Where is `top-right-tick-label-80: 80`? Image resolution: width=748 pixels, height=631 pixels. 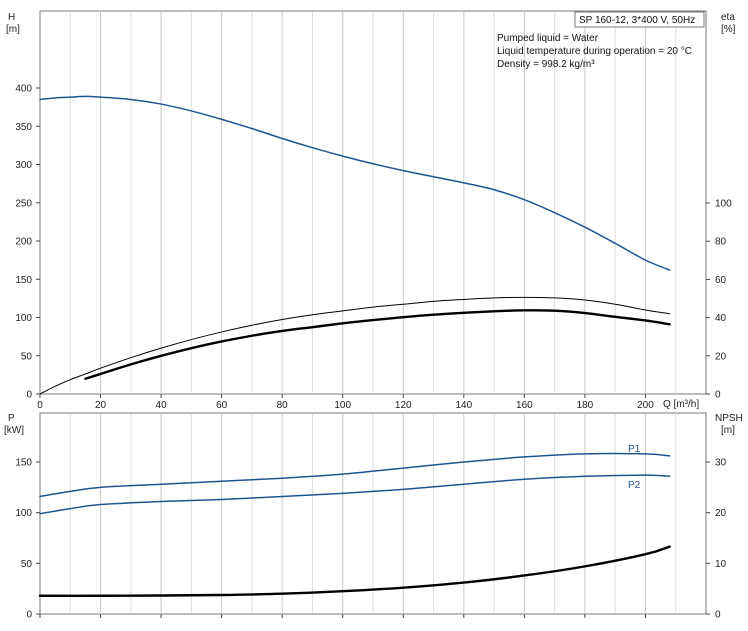
top-right-tick-label-80: 80 is located at coordinates (721, 242).